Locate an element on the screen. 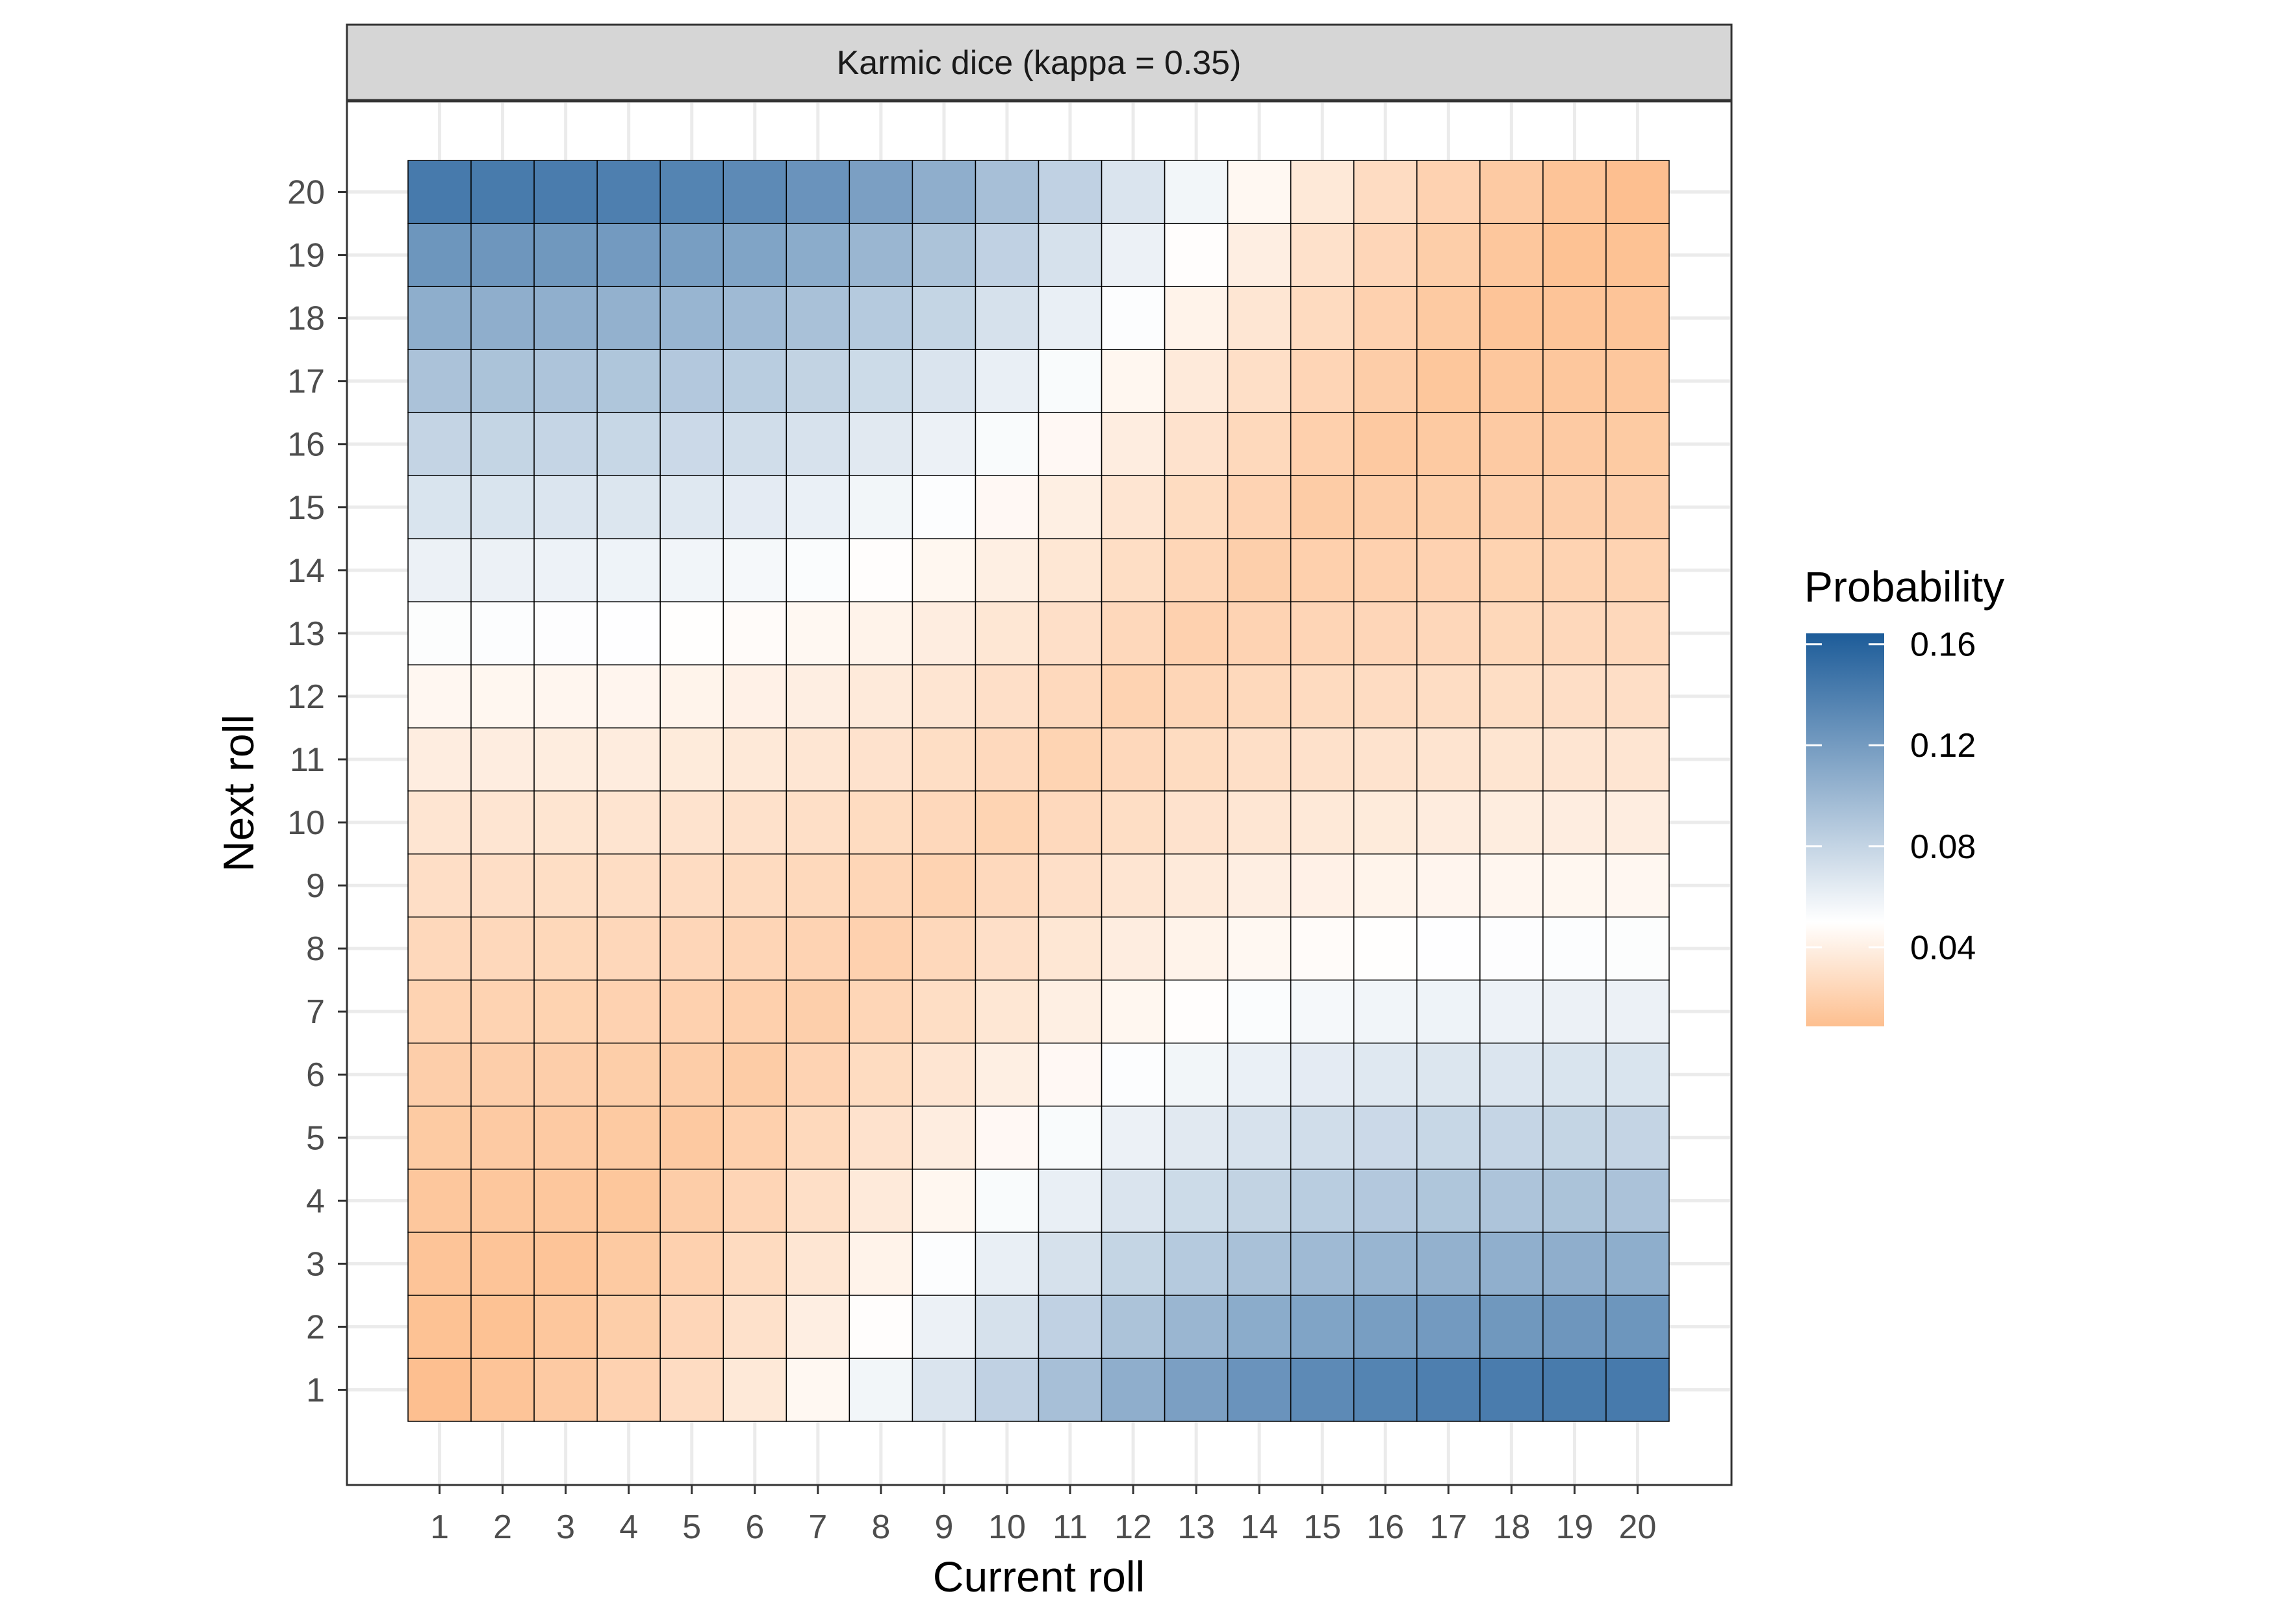 The image size is (2274, 1624). y-tick-label: 8 is located at coordinates (315, 949).